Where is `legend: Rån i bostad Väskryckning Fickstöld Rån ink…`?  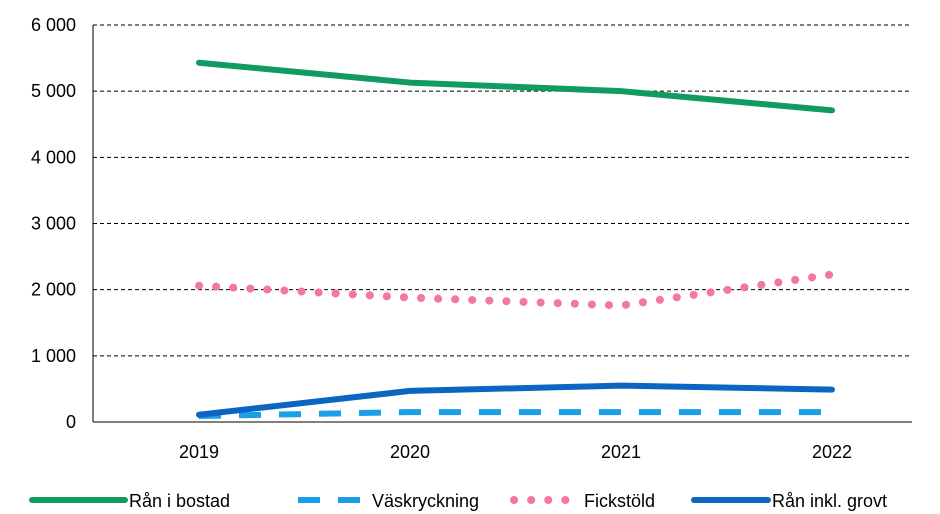
legend: Rån i bostad Väskryckning Fickstöld Rån ink… is located at coordinates (458, 501).